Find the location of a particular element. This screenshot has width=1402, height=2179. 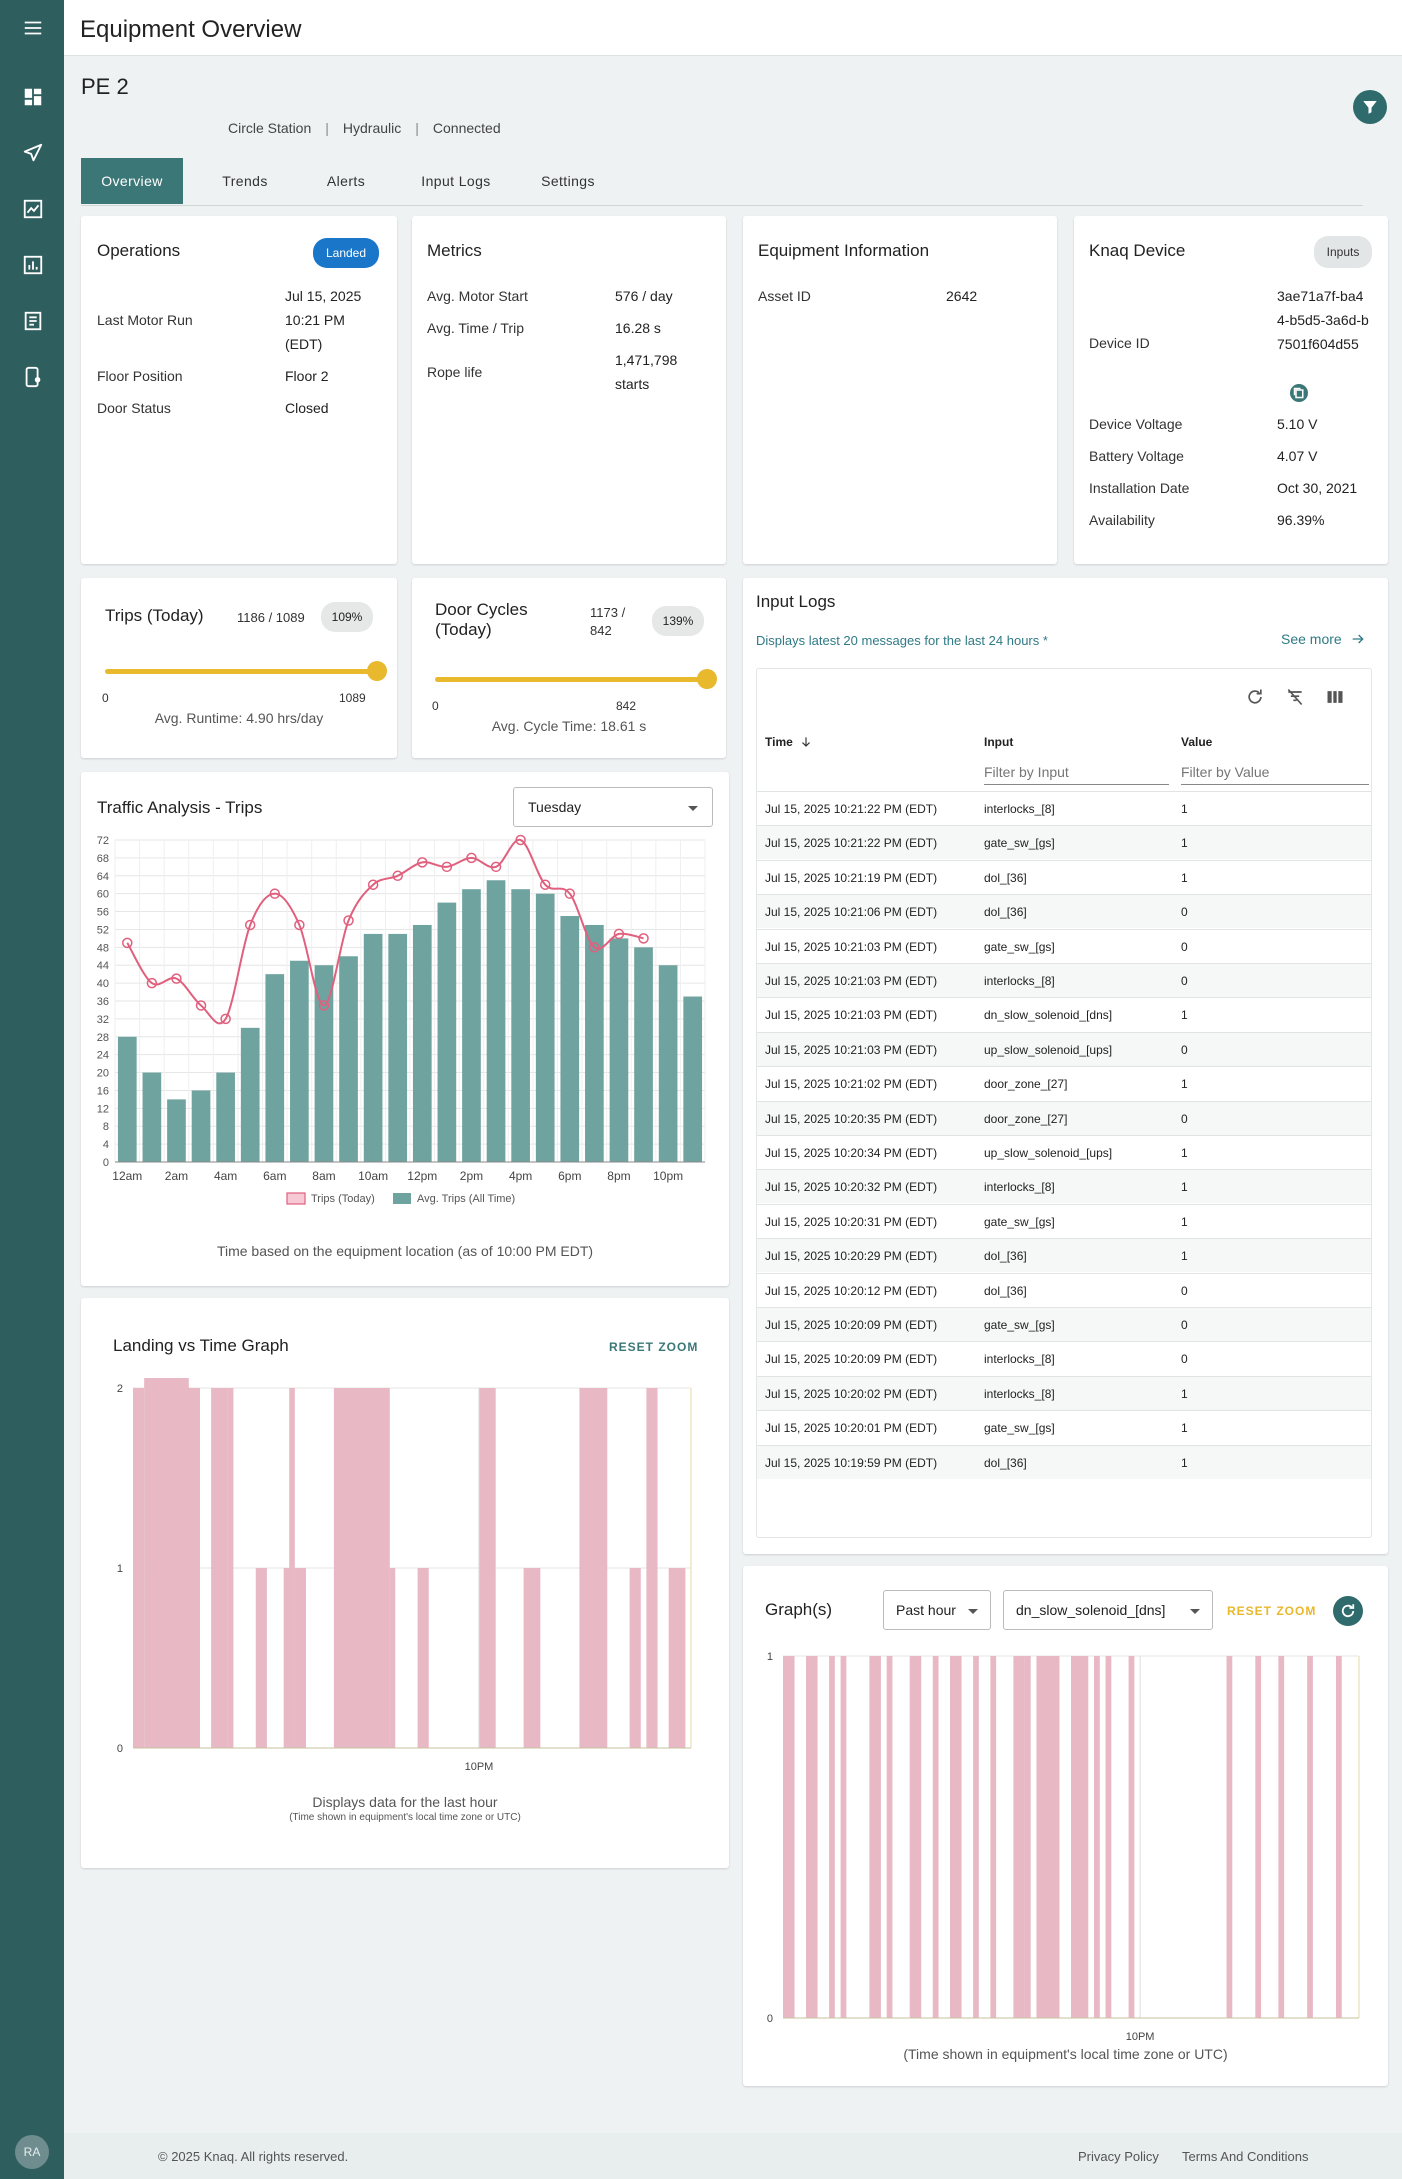

y-tick-label: 8 is located at coordinates (106, 1127).